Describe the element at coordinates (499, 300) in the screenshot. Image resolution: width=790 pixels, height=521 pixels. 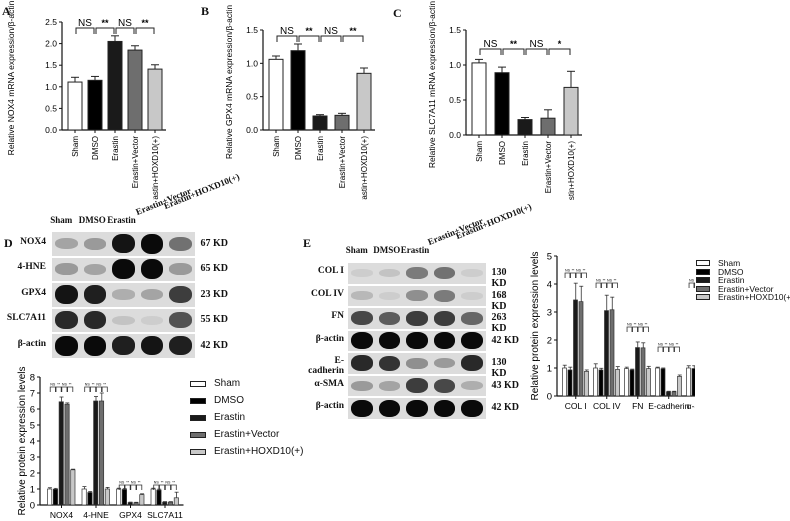
I see `molecular-weight-label: 168 KD` at that location.